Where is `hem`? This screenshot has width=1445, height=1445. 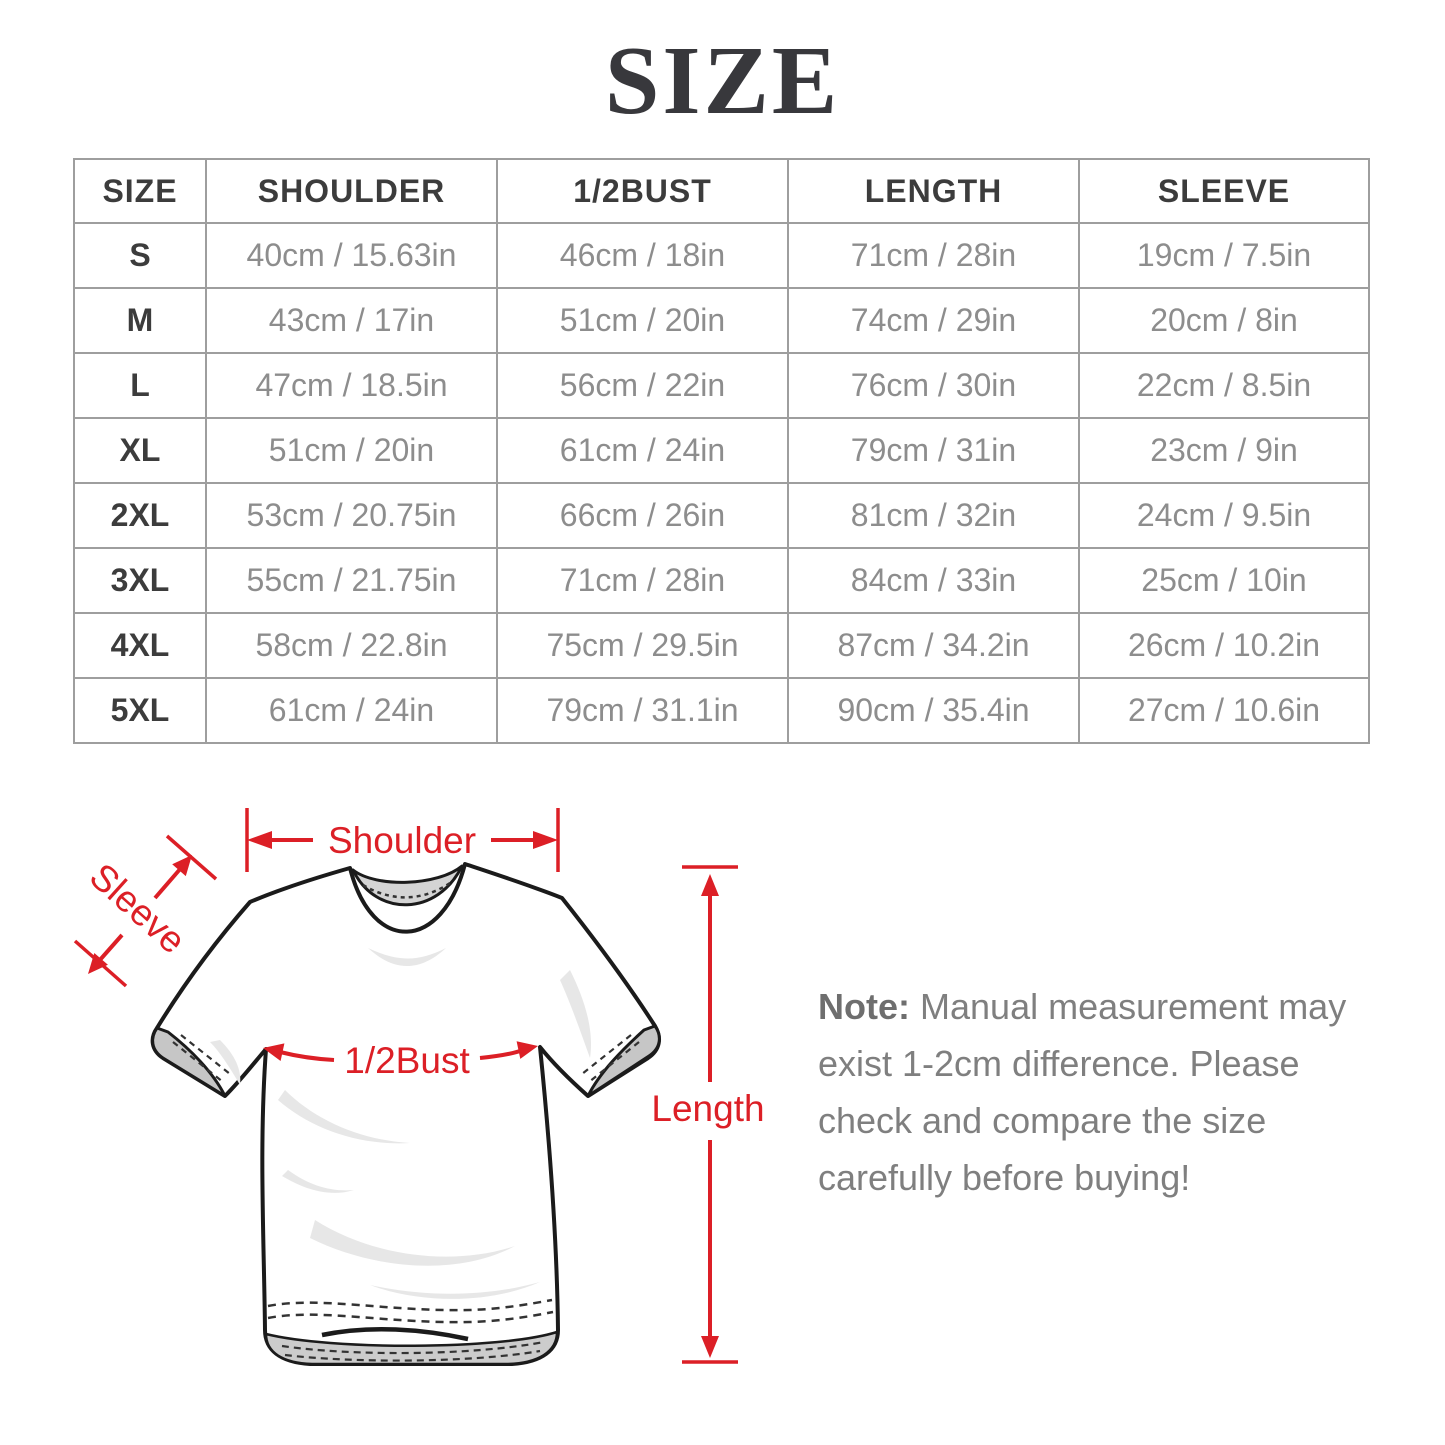
hem is located at coordinates (411, 1332).